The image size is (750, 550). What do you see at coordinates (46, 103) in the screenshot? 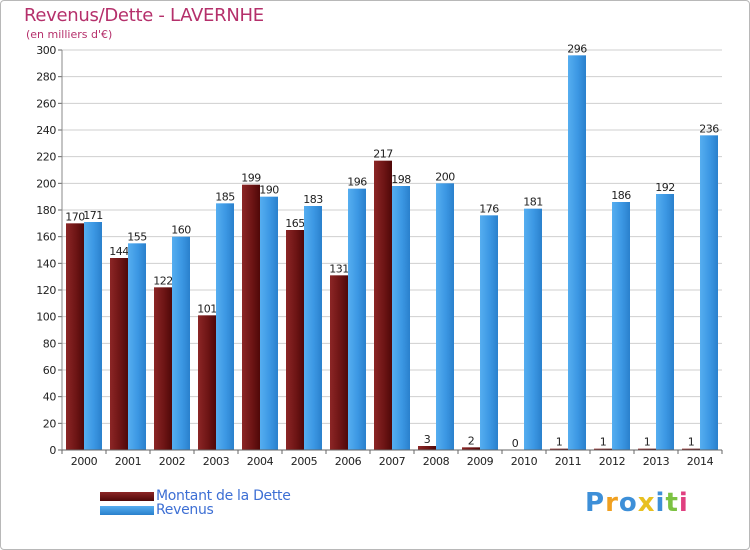
I see `y-tick-label: 260` at bounding box center [46, 103].